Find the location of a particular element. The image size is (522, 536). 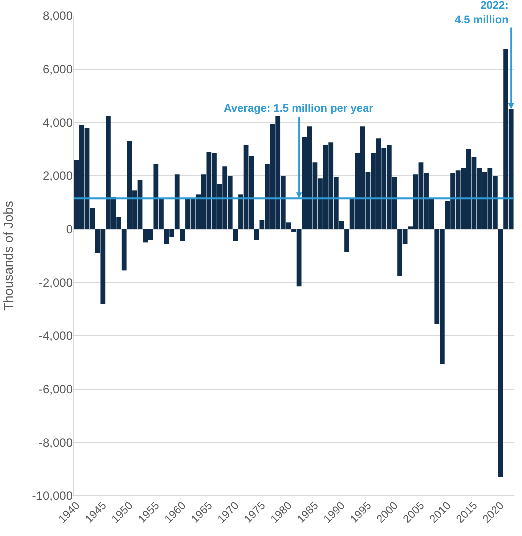

y-tick-label: -10,000 is located at coordinates (53, 496).